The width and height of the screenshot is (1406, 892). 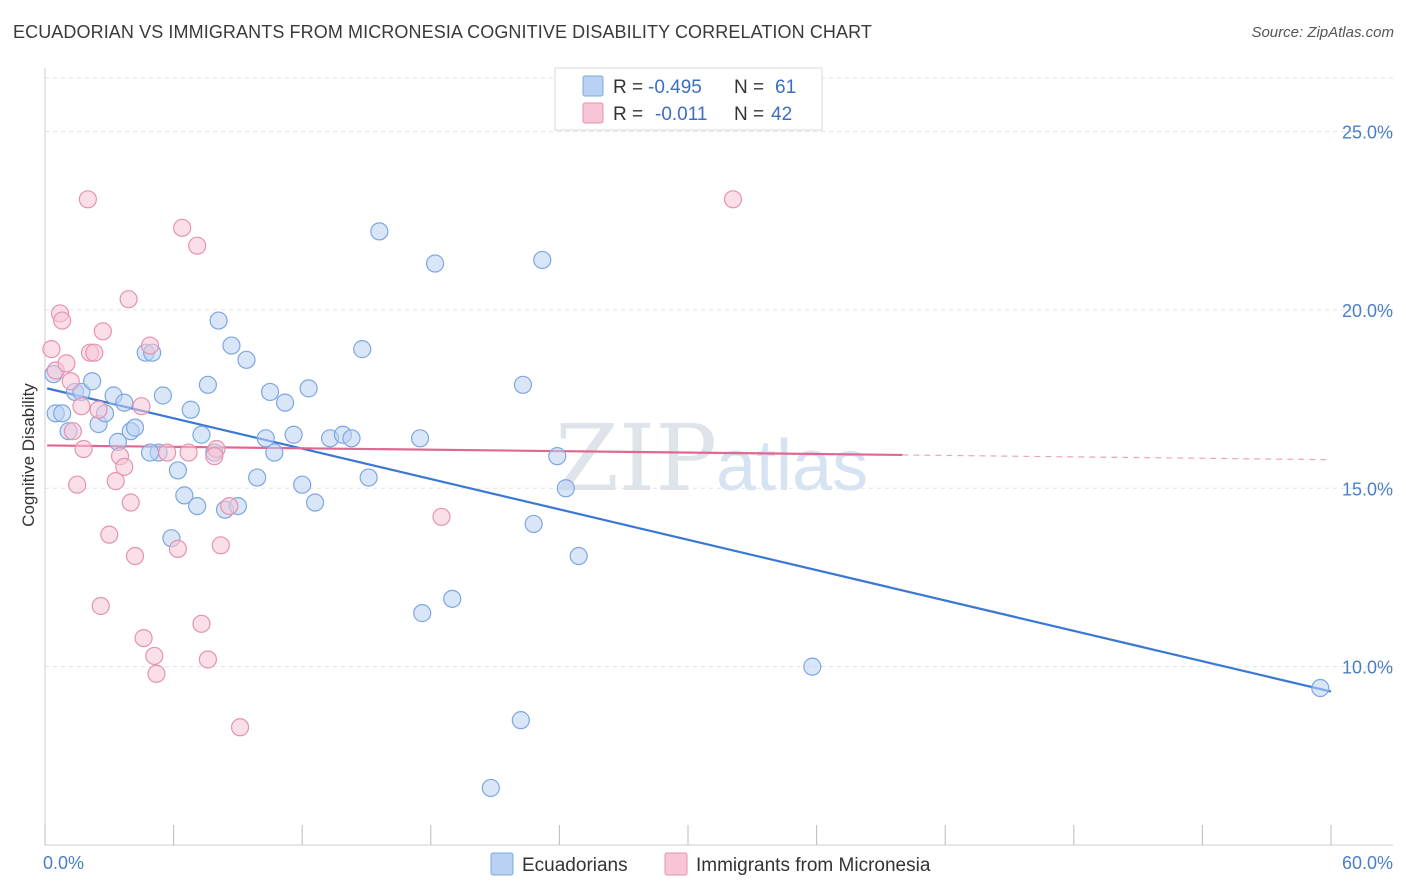 I want to click on legend-bottom-label-ecuadorians: Ecuadorians, so click(x=575, y=865).